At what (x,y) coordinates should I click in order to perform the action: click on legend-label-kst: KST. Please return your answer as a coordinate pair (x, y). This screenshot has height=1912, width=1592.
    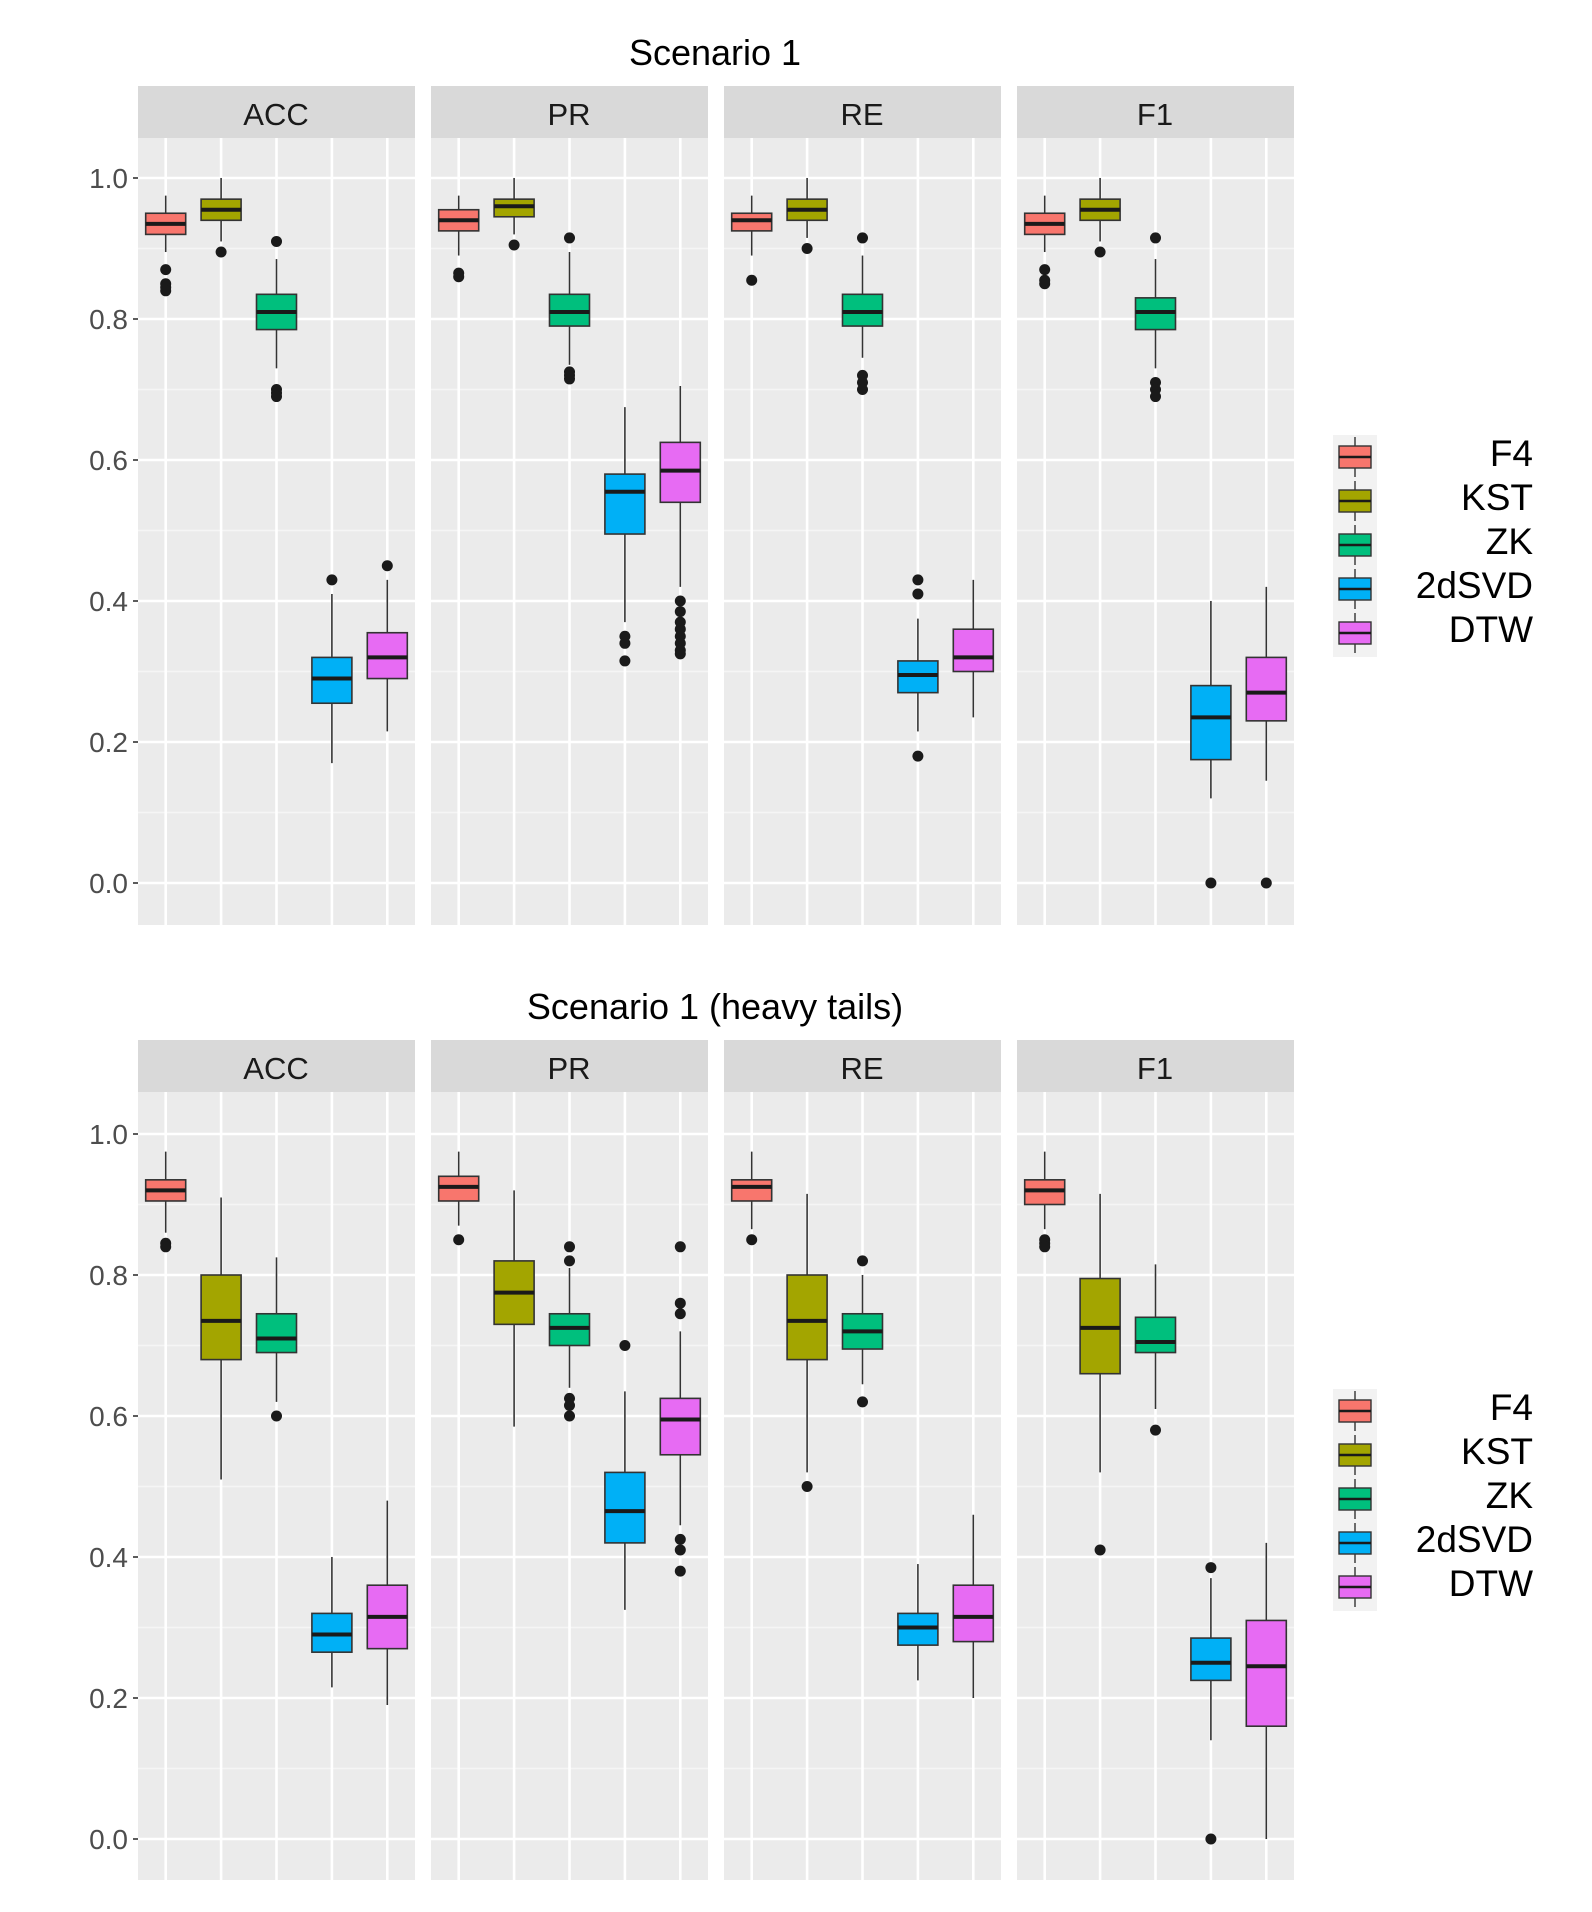
    Looking at the image, I should click on (1497, 1451).